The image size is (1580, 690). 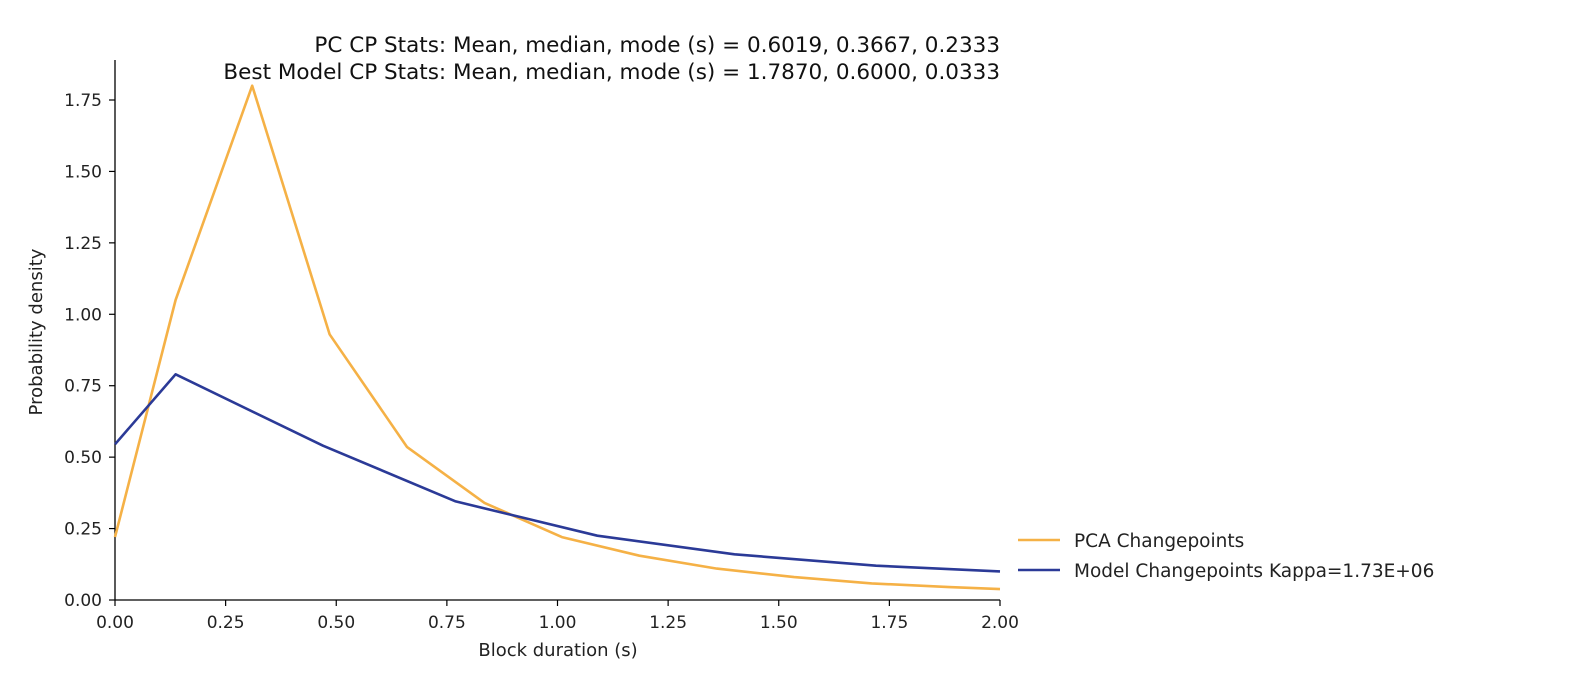 What do you see at coordinates (36, 331) in the screenshot?
I see `y-axis-label: Probability density` at bounding box center [36, 331].